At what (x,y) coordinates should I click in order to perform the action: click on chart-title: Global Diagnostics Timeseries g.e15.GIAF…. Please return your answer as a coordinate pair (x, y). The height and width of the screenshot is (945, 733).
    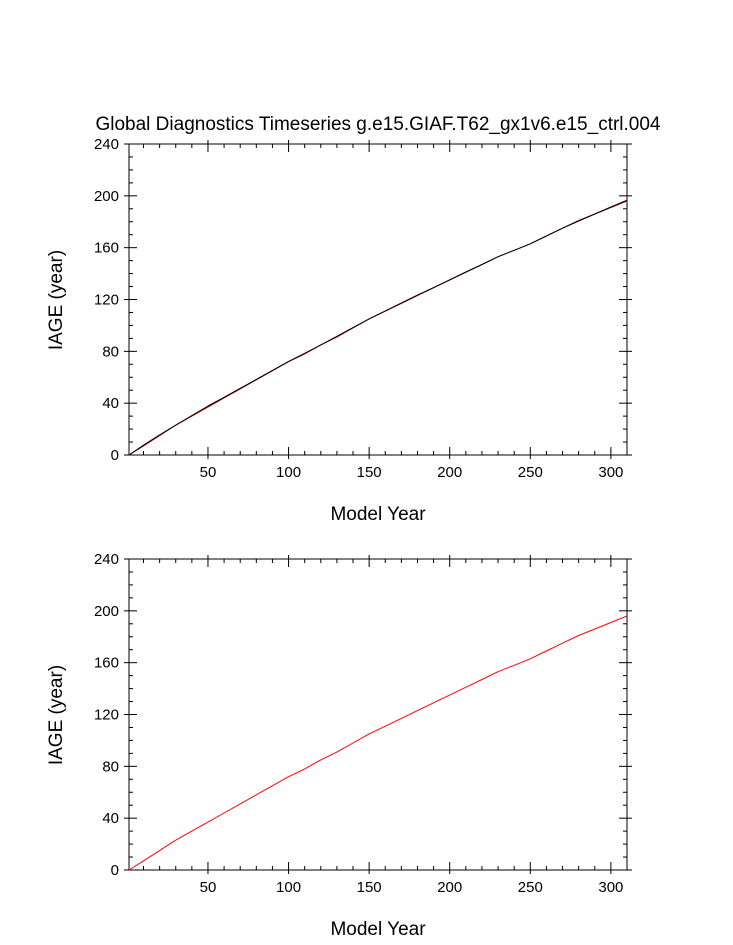
    Looking at the image, I should click on (377, 124).